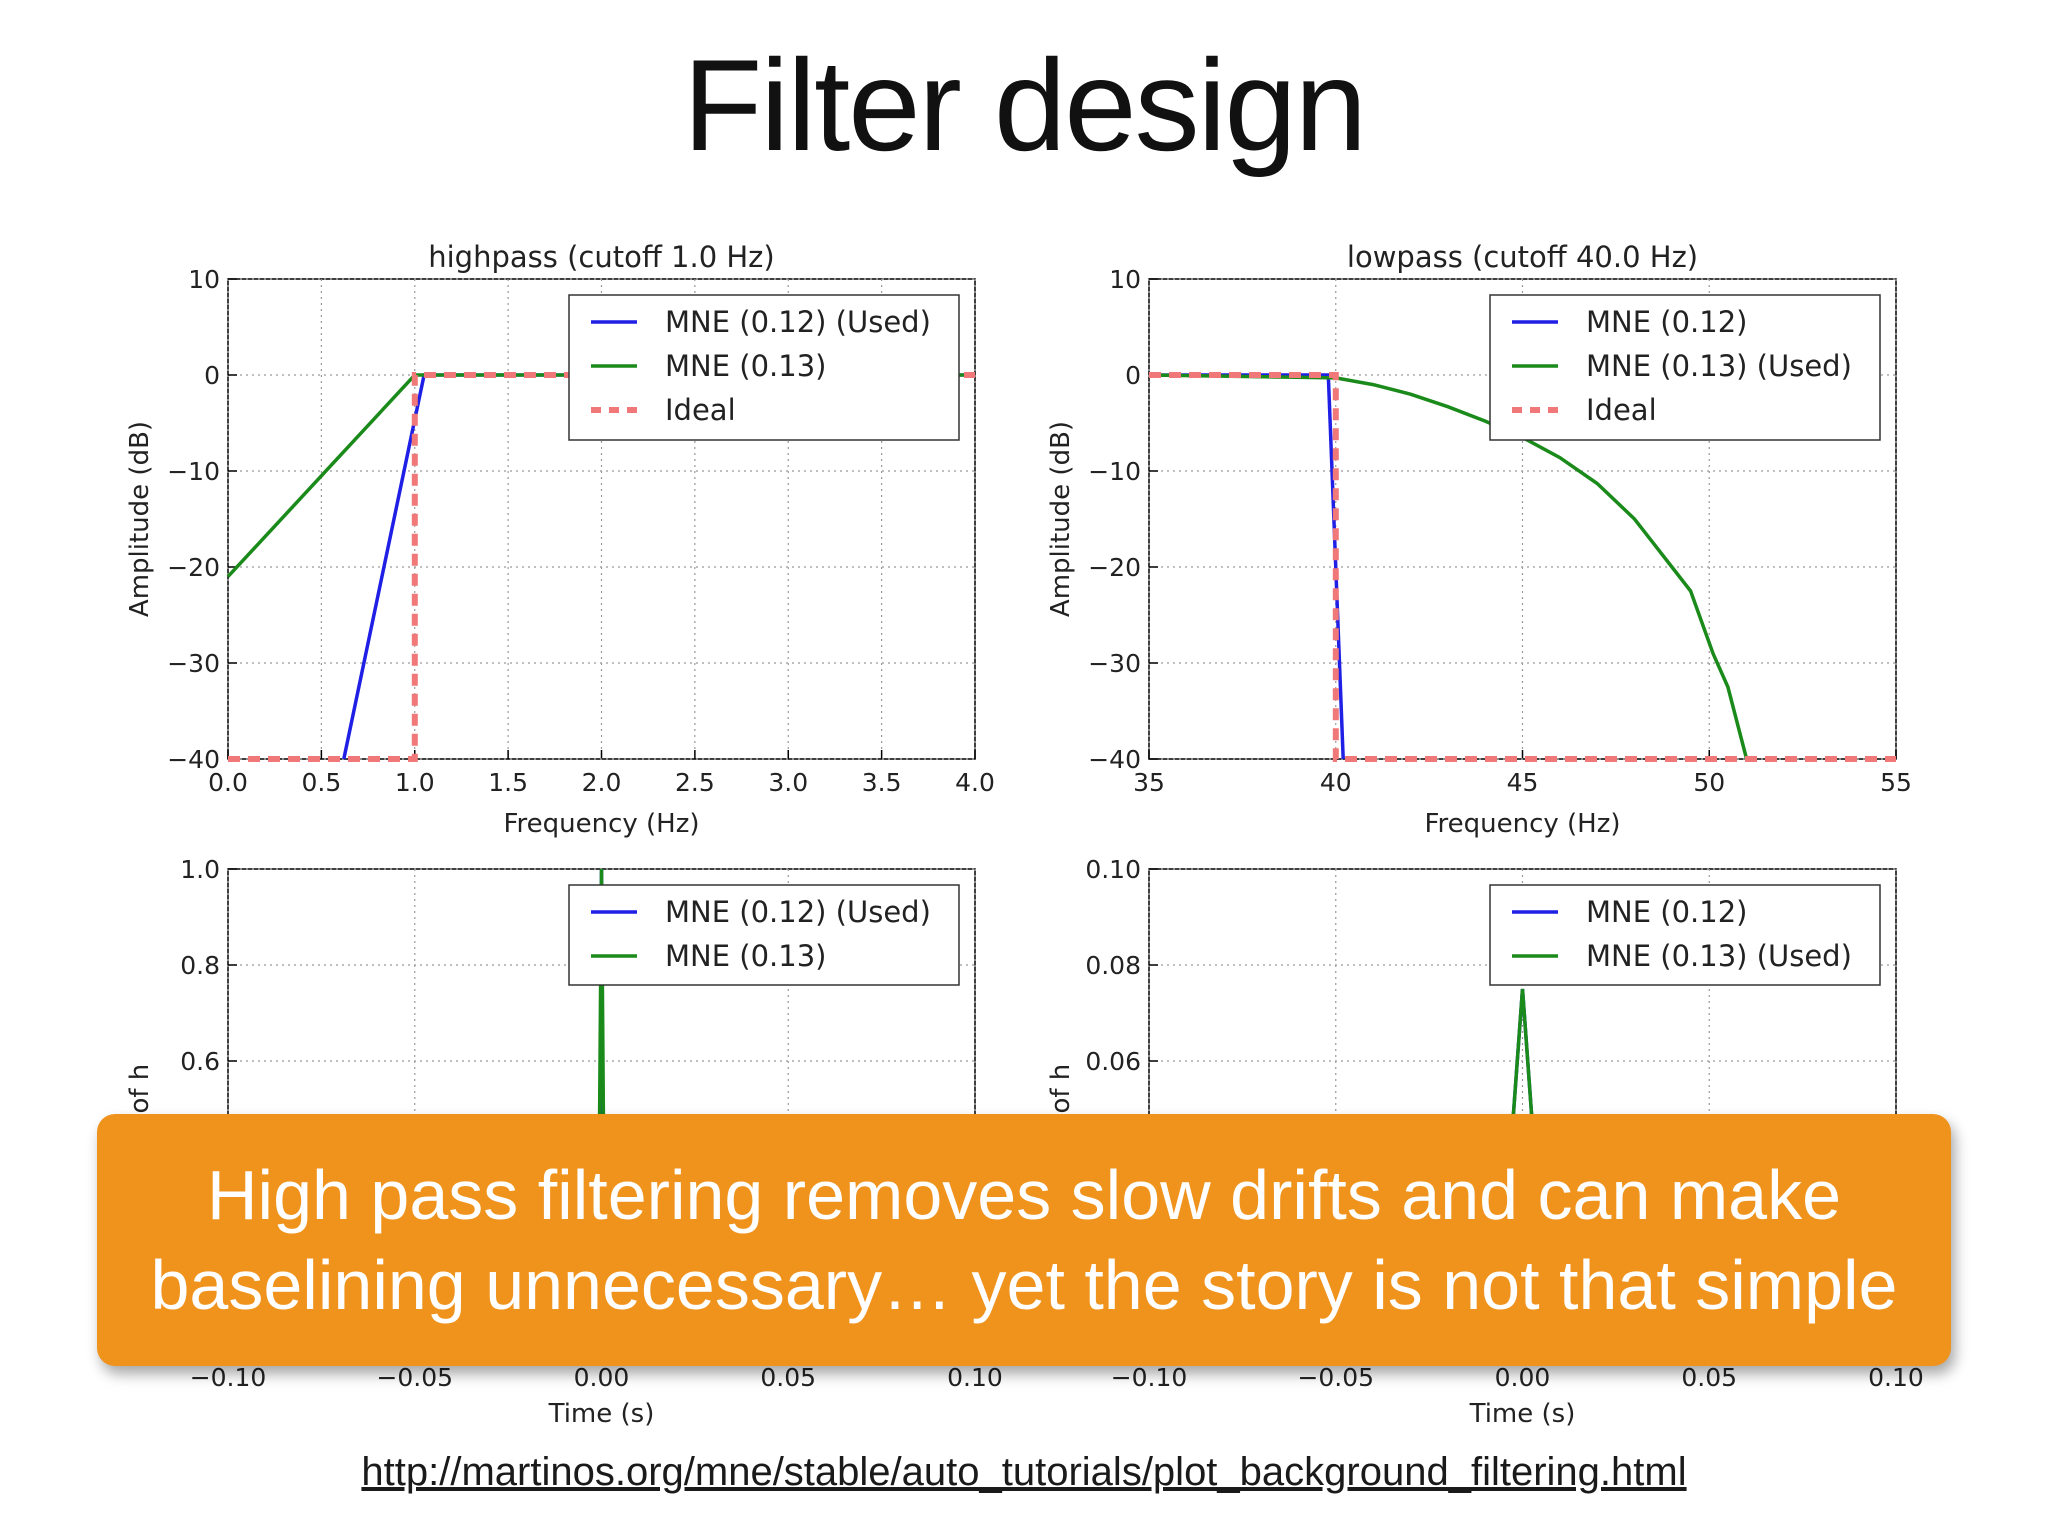 Image resolution: width=2048 pixels, height=1536 pixels. I want to click on x-tick-label: 50, so click(1709, 782).